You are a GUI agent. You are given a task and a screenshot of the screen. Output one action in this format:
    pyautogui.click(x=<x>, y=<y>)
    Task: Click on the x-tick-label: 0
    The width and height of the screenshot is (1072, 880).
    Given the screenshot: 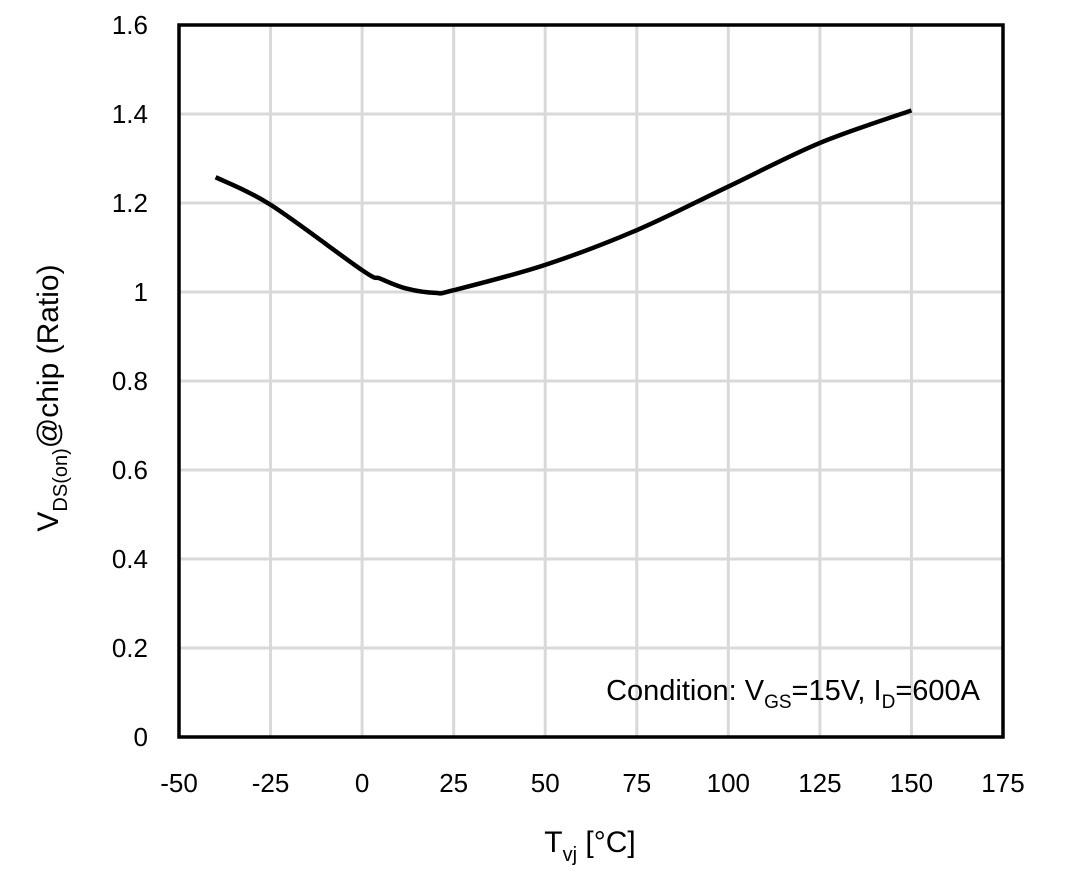 What is the action you would take?
    pyautogui.click(x=362, y=783)
    